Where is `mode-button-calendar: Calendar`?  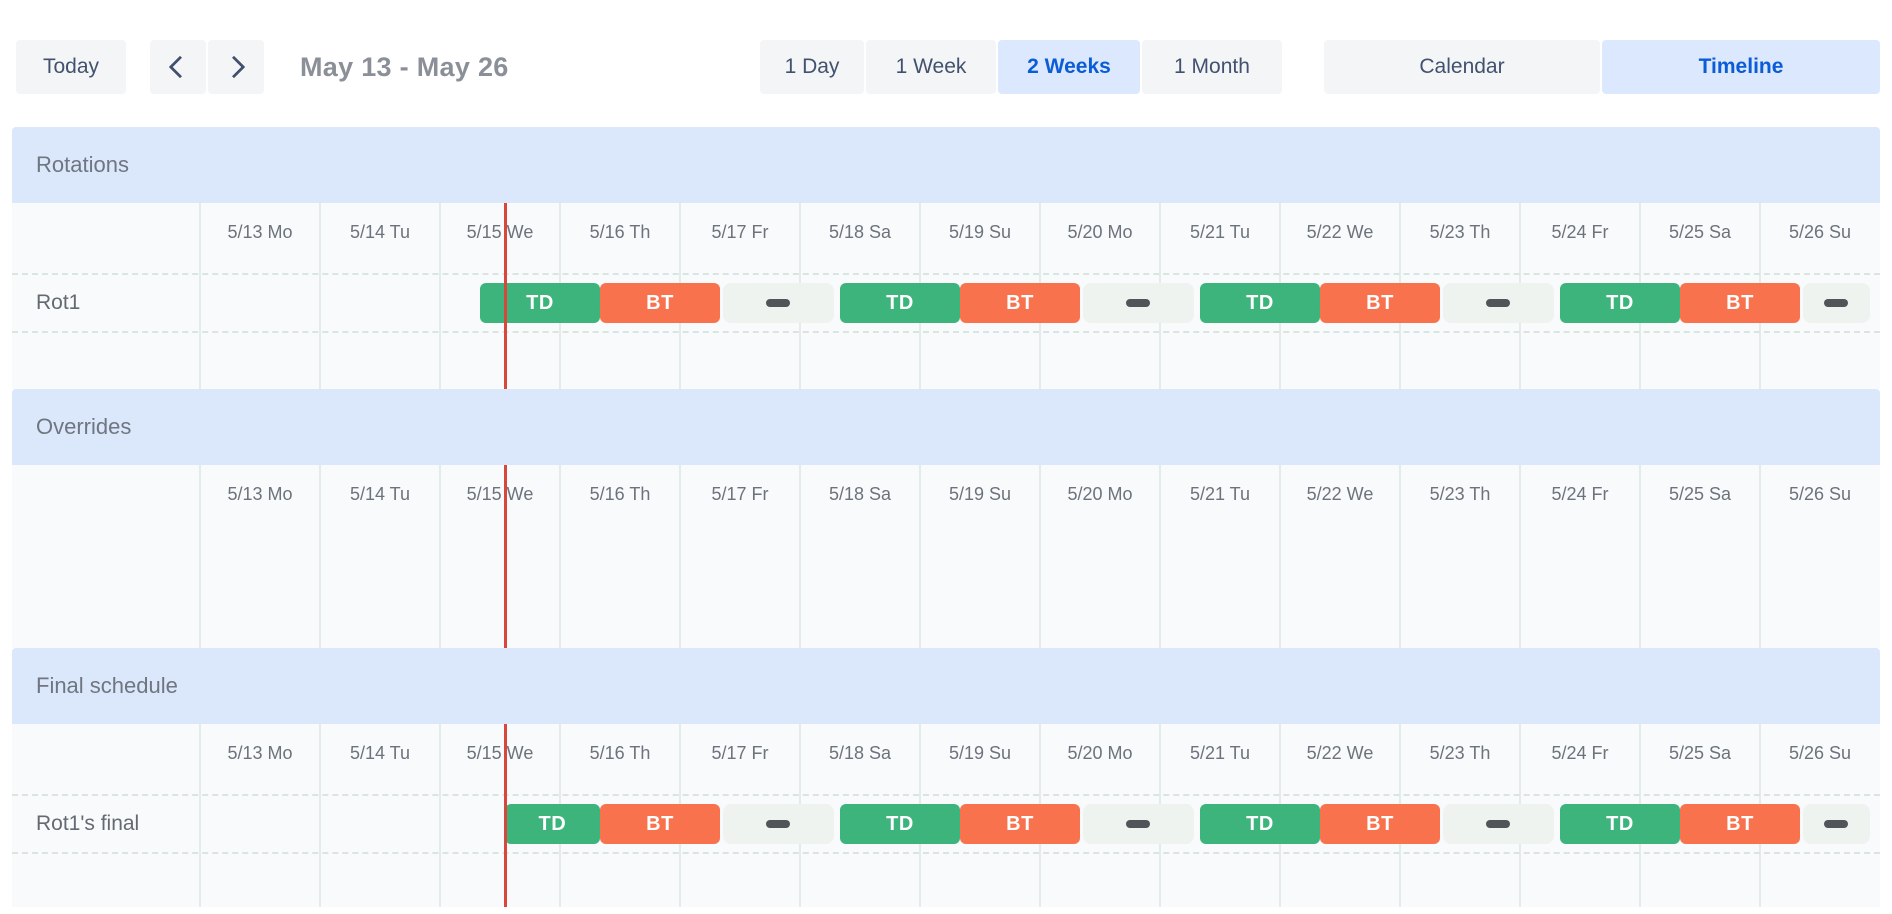
mode-button-calendar: Calendar is located at coordinates (1462, 67).